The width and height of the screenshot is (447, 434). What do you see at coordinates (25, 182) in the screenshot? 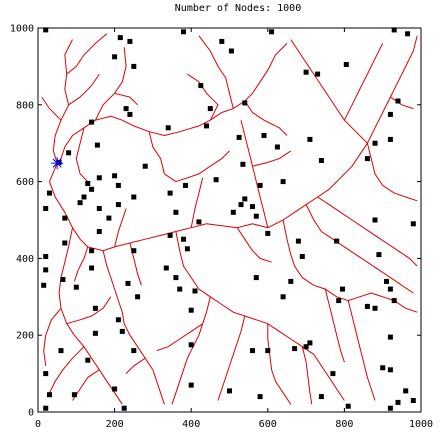
I see `y-tick-label: 600` at bounding box center [25, 182].